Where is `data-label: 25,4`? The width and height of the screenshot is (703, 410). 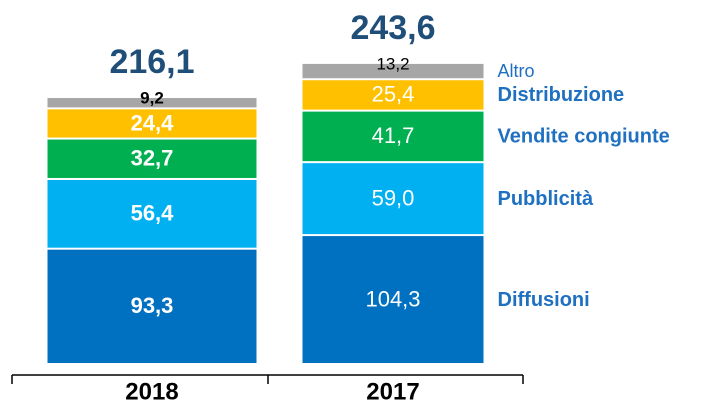
data-label: 25,4 is located at coordinates (393, 94).